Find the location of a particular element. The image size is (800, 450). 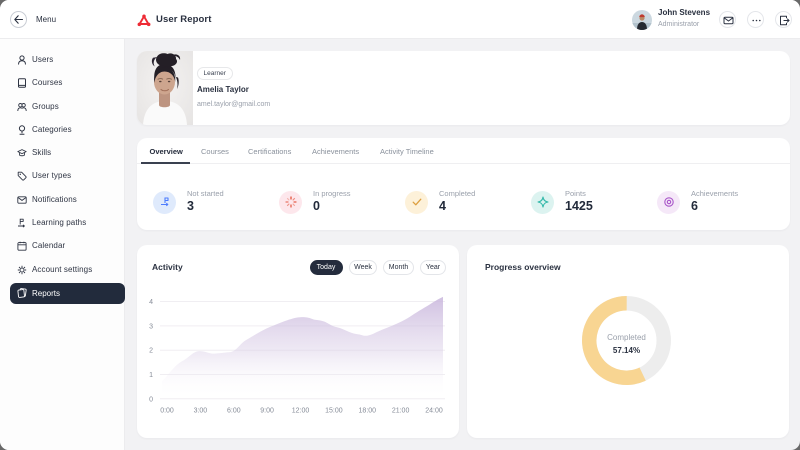

svg-text: Completed is located at coordinates (626, 337).